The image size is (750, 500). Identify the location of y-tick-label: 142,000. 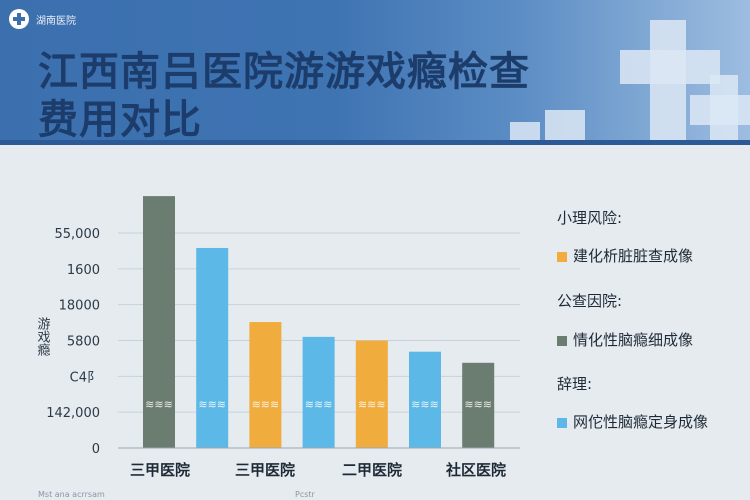
(73, 413).